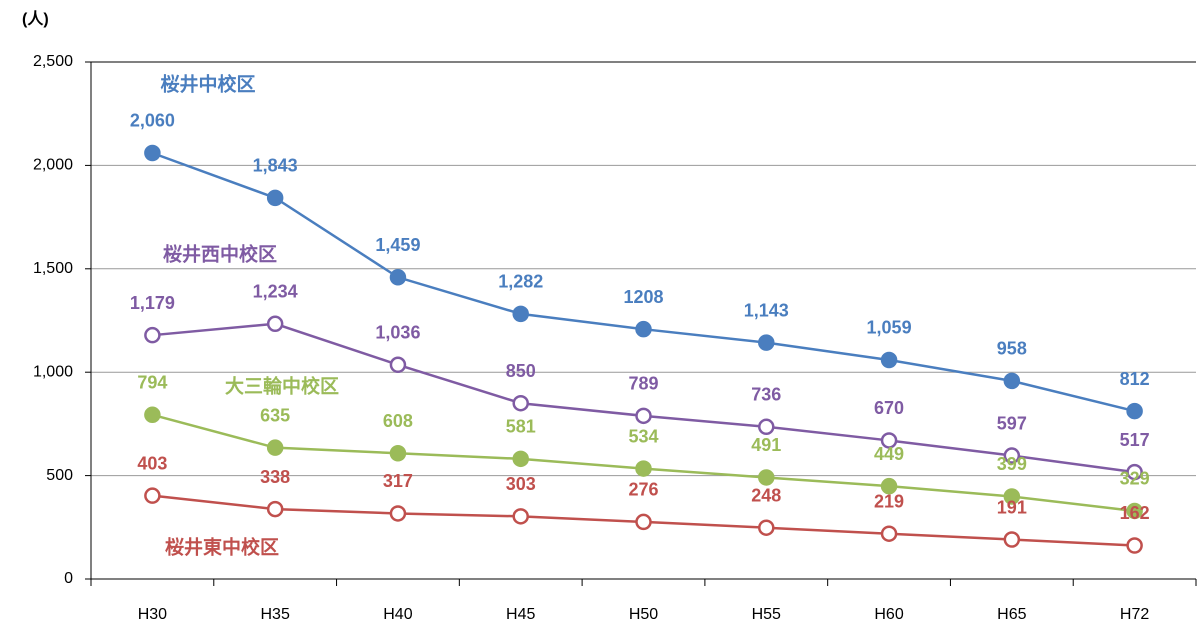 The width and height of the screenshot is (1201, 624). What do you see at coordinates (766, 445) in the screenshot?
I see `data-label: 491` at bounding box center [766, 445].